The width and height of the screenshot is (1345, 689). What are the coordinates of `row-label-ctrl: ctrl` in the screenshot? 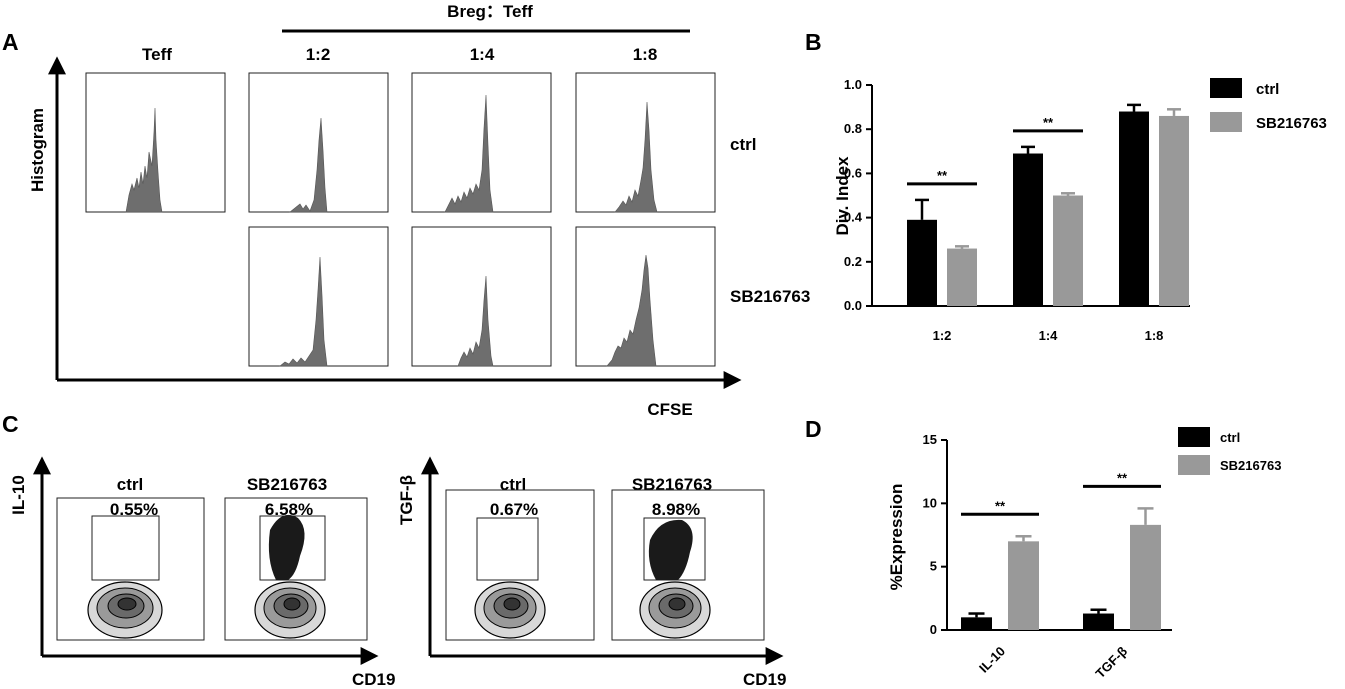 It's located at (743, 144).